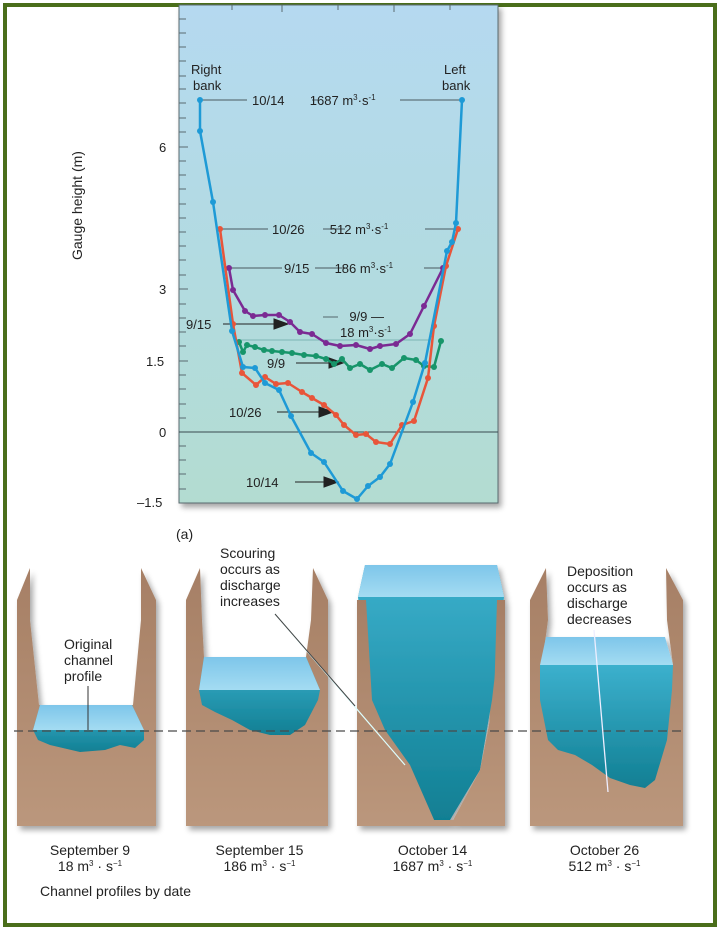  What do you see at coordinates (432, 858) in the screenshot?
I see `caption-oct14: October 14 1687 m3 · s−1` at bounding box center [432, 858].